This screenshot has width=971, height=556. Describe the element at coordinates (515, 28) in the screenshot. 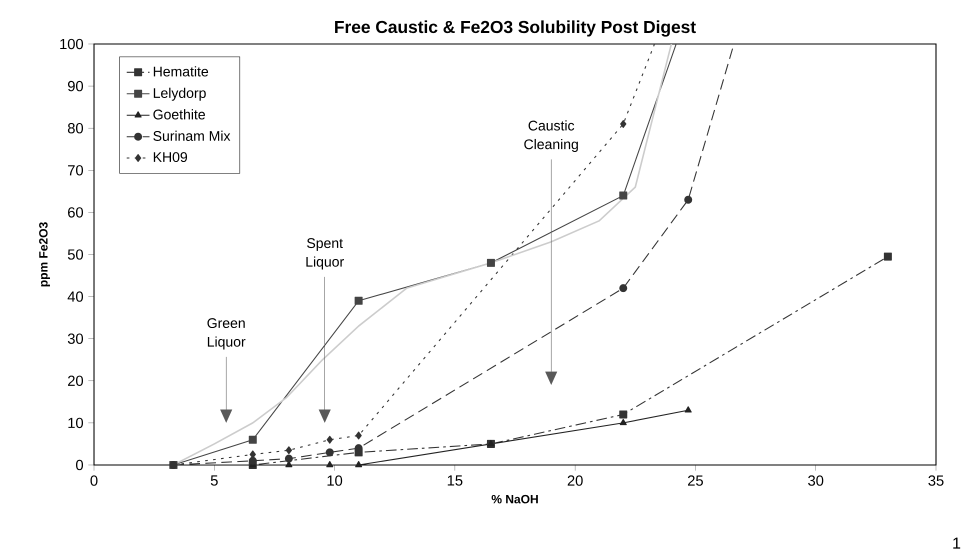

I see `chart-title: Free Caustic & Fe2O3 Solubility Post Digest` at that location.